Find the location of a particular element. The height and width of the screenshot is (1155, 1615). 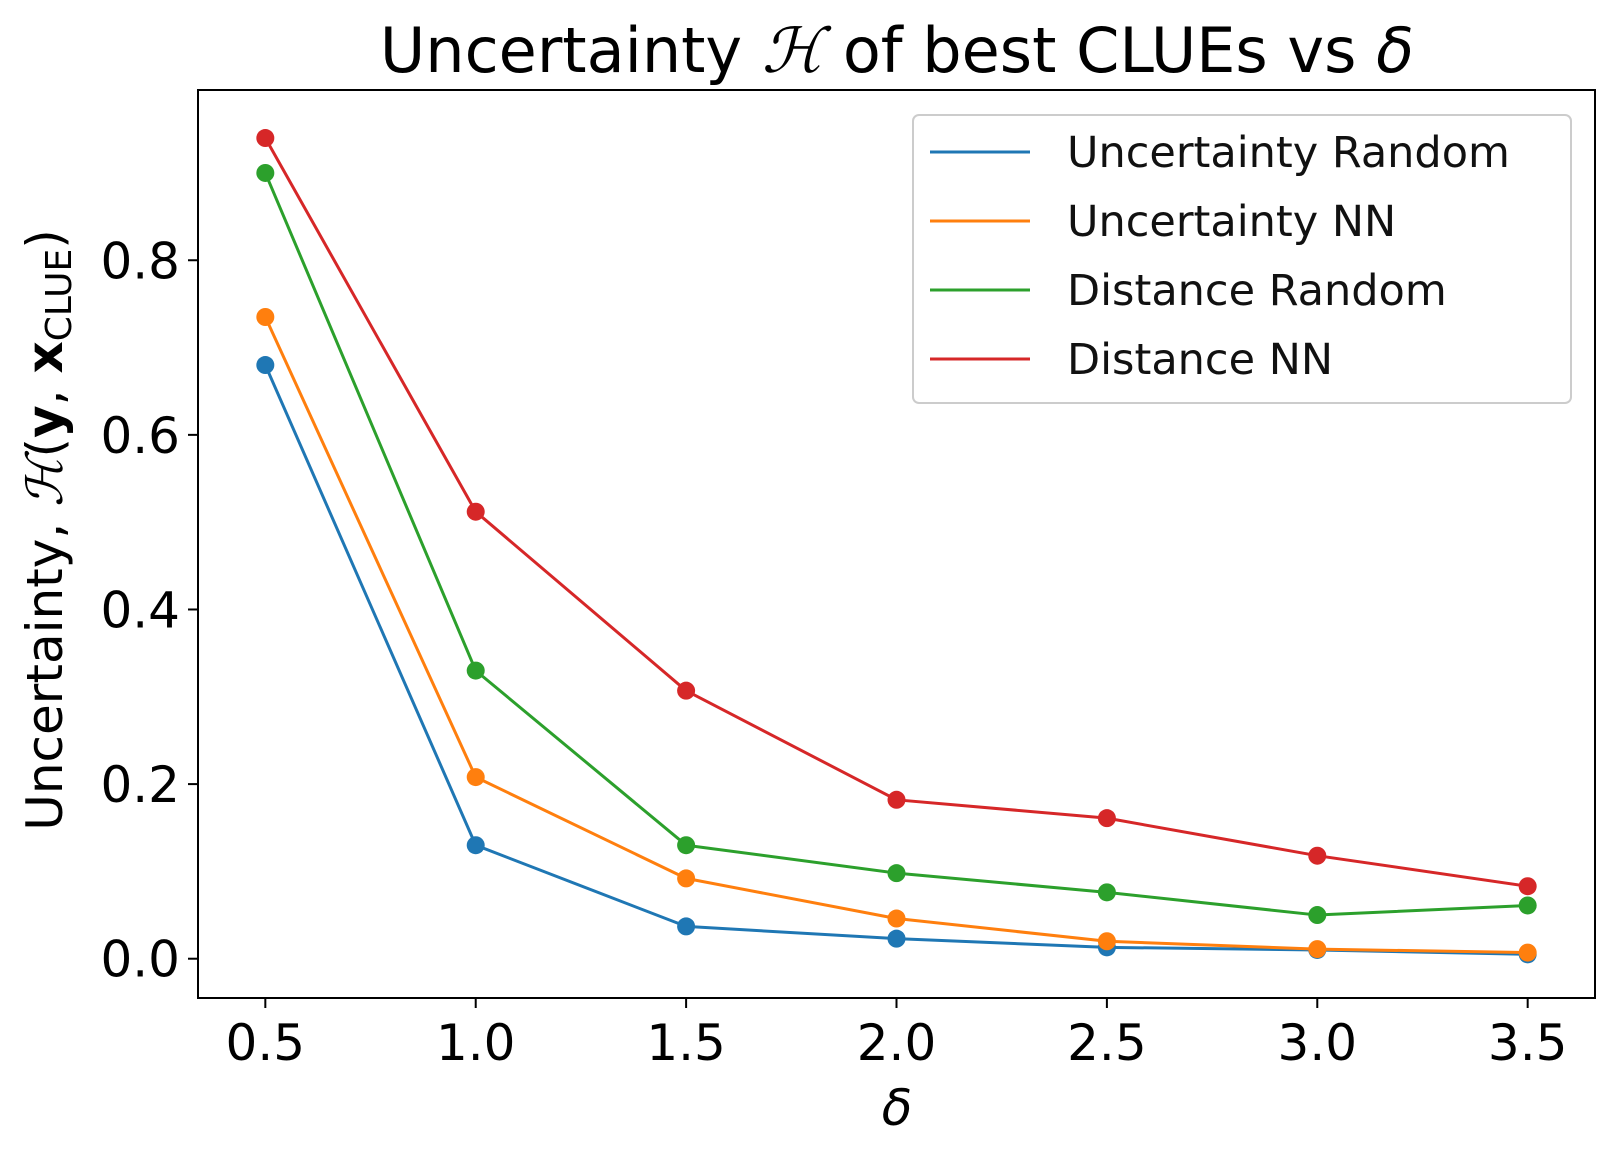

x-tick-label: 0.5 is located at coordinates (266, 1043).